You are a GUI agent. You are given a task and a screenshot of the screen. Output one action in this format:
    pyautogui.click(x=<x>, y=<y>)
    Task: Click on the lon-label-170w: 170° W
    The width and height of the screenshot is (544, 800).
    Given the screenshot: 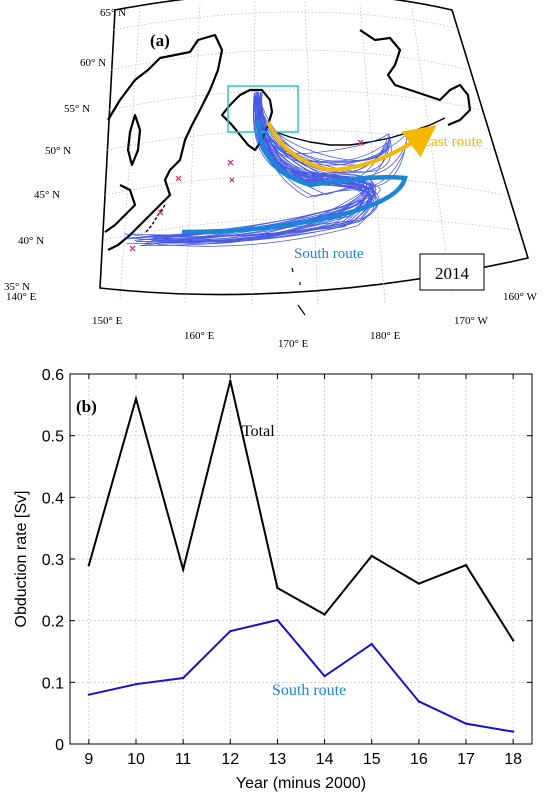 What is the action you would take?
    pyautogui.click(x=471, y=321)
    